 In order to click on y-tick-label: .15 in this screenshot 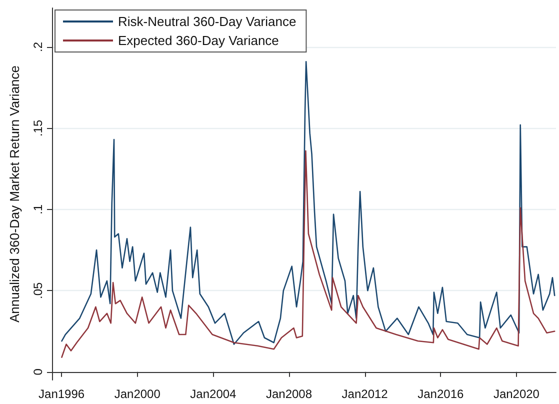, I will do `click(38, 128)`.